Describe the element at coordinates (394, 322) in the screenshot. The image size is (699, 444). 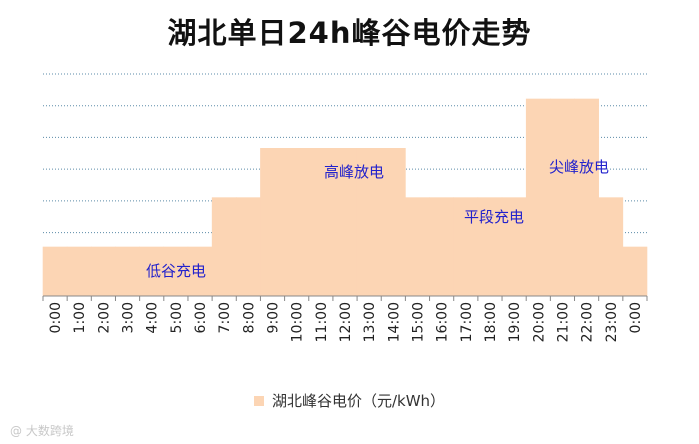
I see `x-tick-label: 14:00` at that location.